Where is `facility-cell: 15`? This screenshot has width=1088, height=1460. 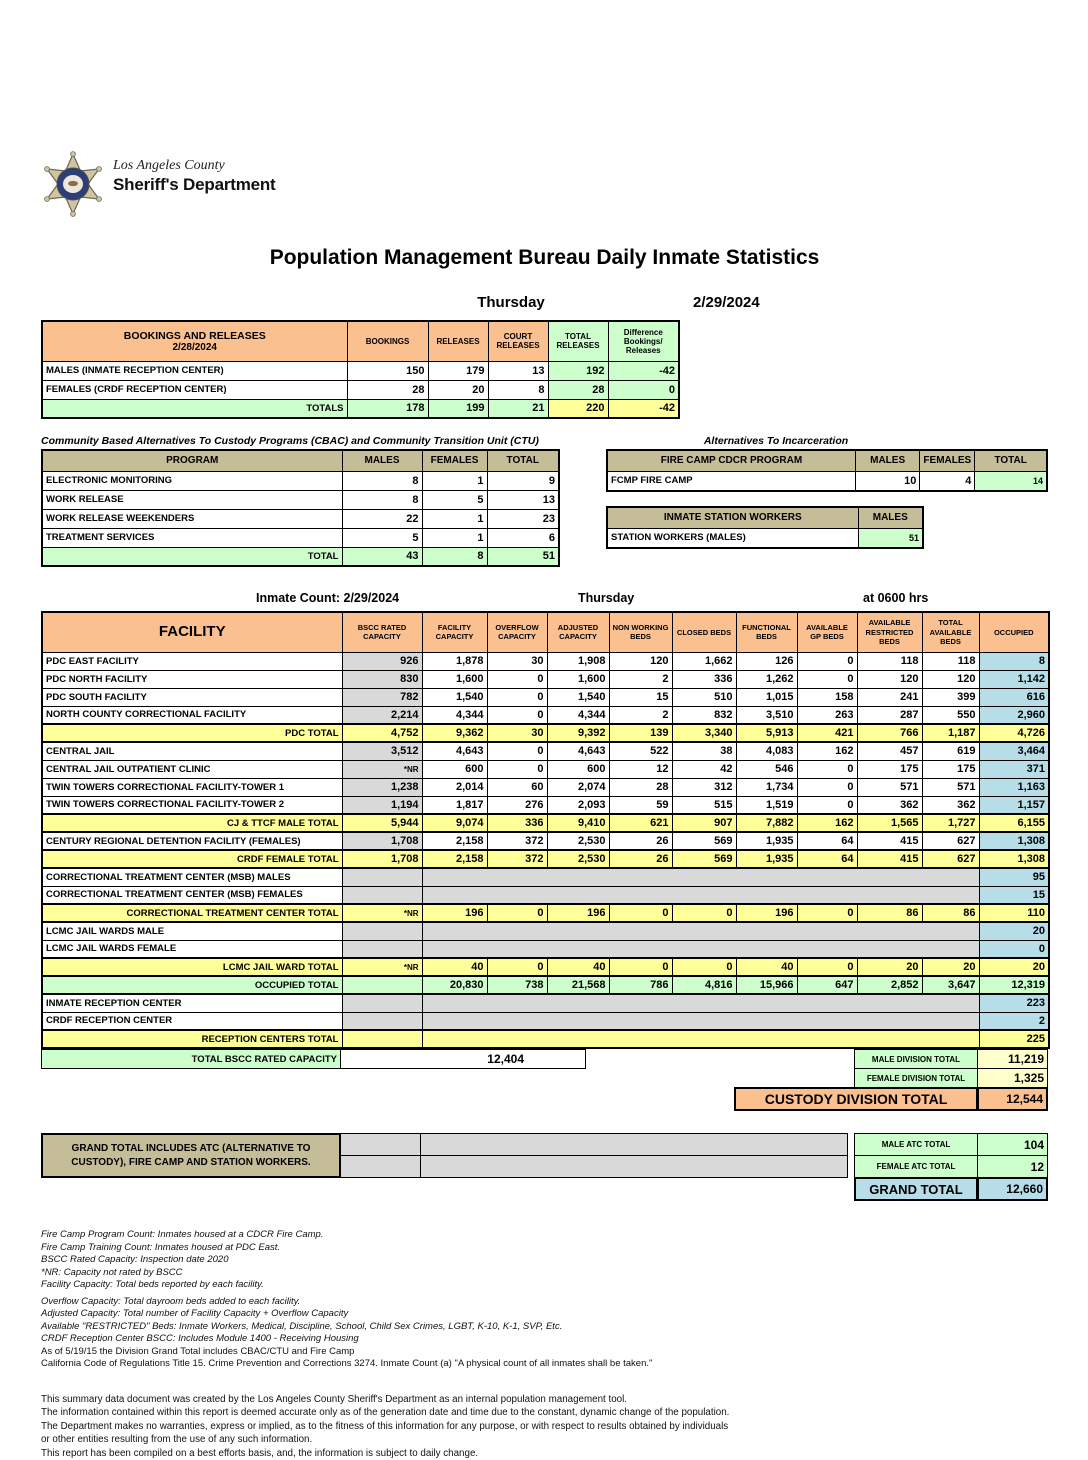
facility-cell: 15 is located at coordinates (640, 697).